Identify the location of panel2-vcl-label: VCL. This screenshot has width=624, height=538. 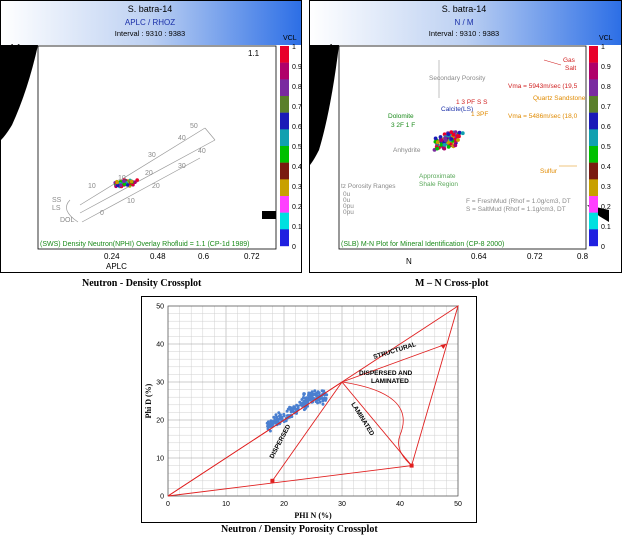
(606, 38).